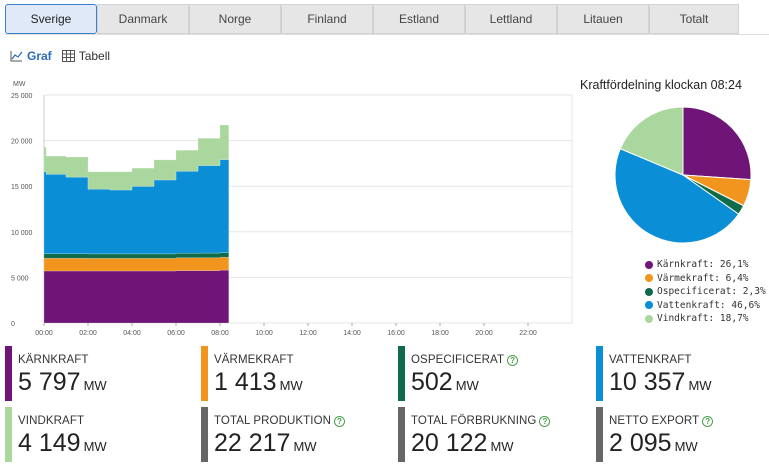  I want to click on pie-title: Kraftfördelning klockan 08:24, so click(661, 85).